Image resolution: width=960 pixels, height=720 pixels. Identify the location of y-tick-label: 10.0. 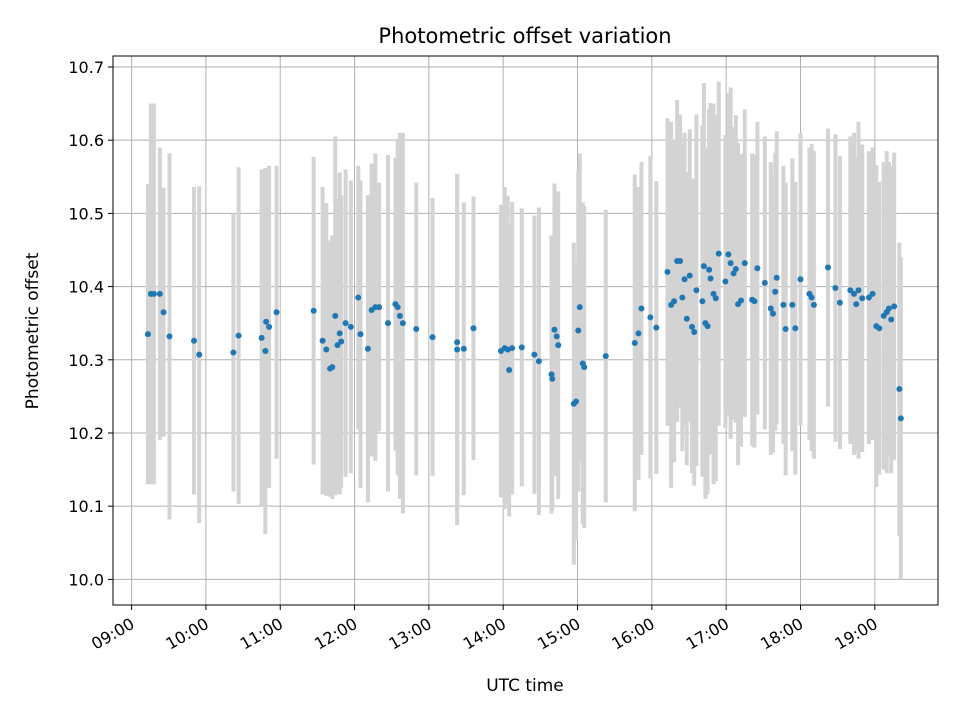
(86, 579).